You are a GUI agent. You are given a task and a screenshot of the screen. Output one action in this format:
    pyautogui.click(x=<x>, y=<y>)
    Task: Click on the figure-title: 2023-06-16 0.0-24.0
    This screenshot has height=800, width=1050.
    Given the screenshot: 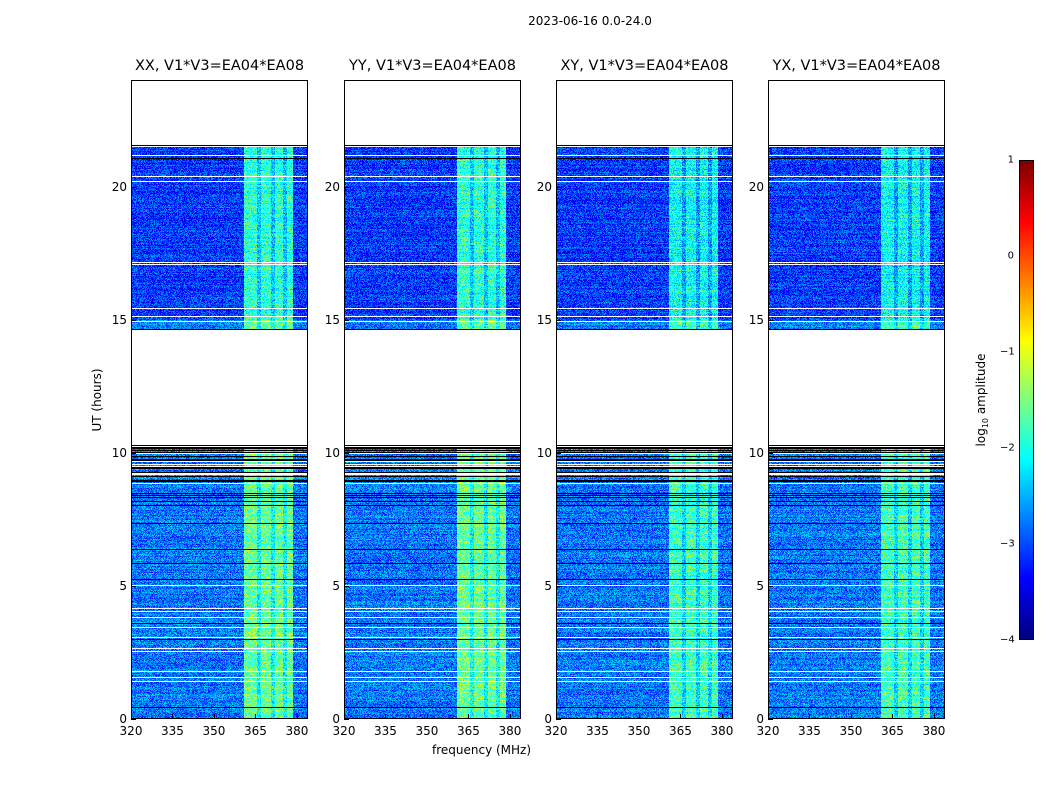 What is the action you would take?
    pyautogui.click(x=590, y=21)
    